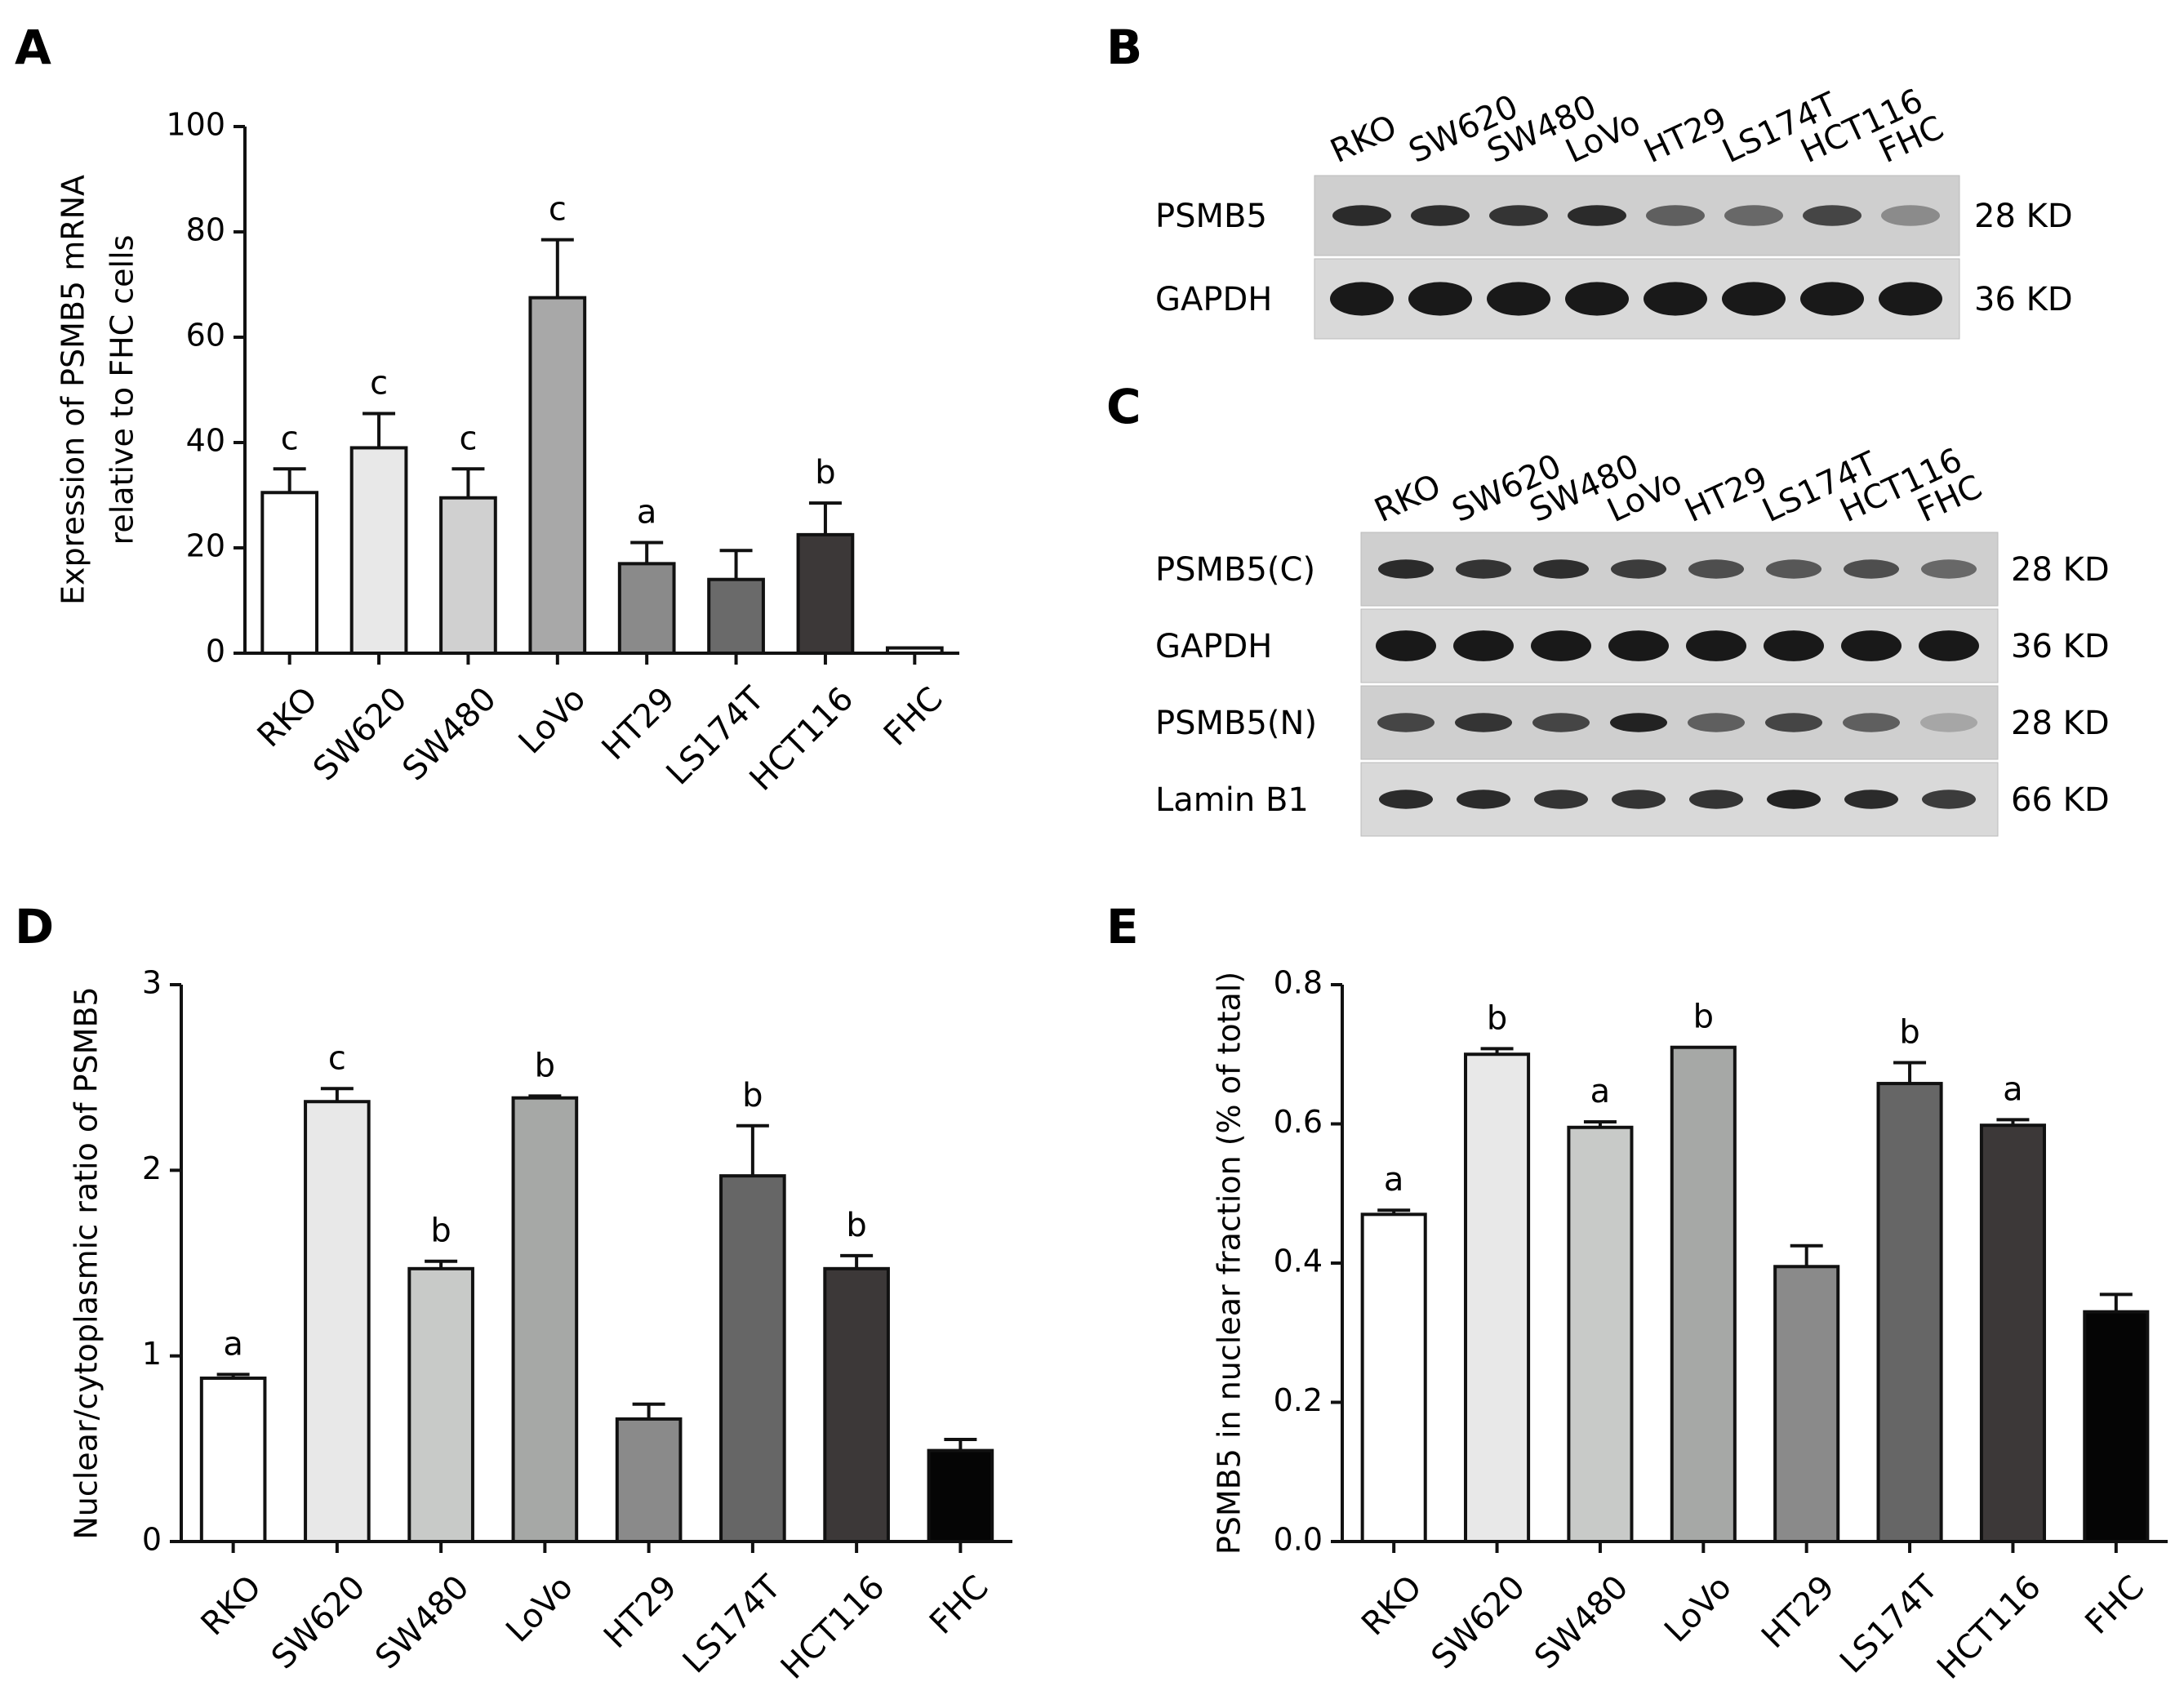  What do you see at coordinates (33, 47) in the screenshot?
I see `panel-letter-a: A` at bounding box center [33, 47].